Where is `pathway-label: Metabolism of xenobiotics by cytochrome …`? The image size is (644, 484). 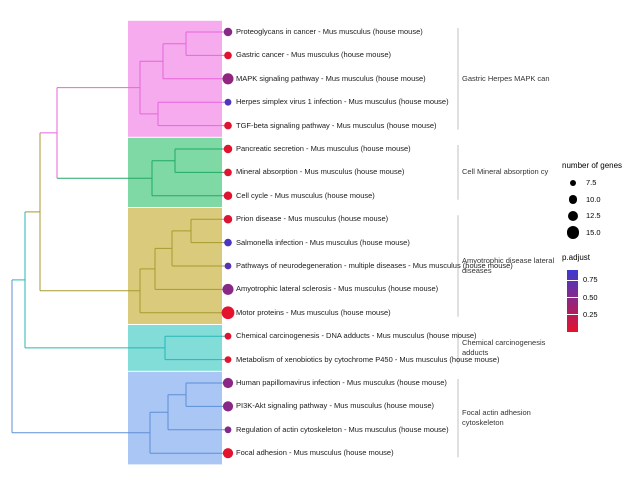 pathway-label: Metabolism of xenobiotics by cytochrome … is located at coordinates (368, 359).